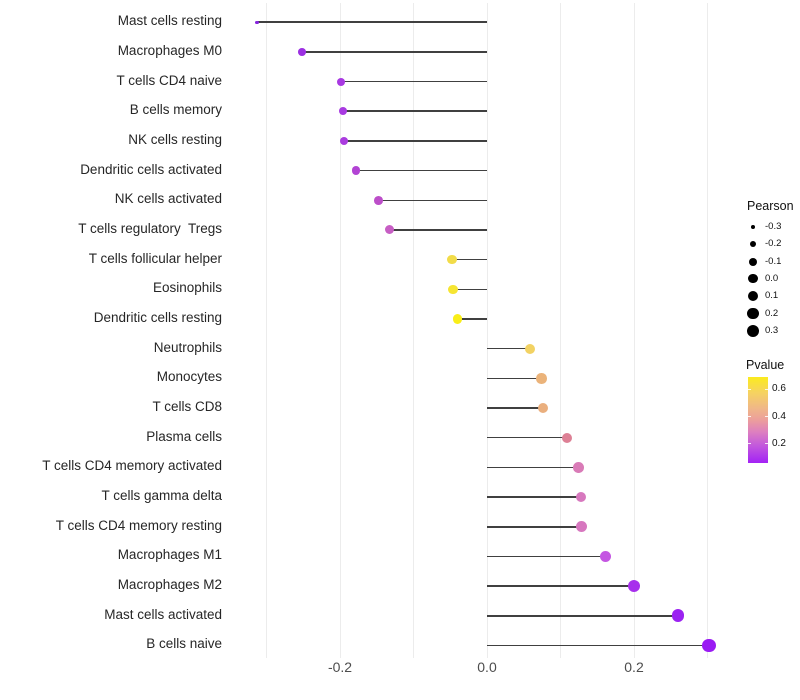 This screenshot has height=700, width=800. Describe the element at coordinates (765, 365) in the screenshot. I see `pvalue-legend-title: Pvalue` at that location.